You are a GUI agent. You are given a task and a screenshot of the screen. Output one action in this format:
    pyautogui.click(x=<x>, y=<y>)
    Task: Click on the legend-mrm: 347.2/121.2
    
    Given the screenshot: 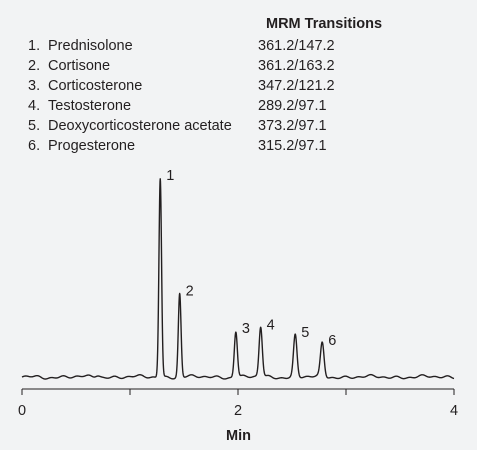 What is the action you would take?
    pyautogui.click(x=296, y=86)
    